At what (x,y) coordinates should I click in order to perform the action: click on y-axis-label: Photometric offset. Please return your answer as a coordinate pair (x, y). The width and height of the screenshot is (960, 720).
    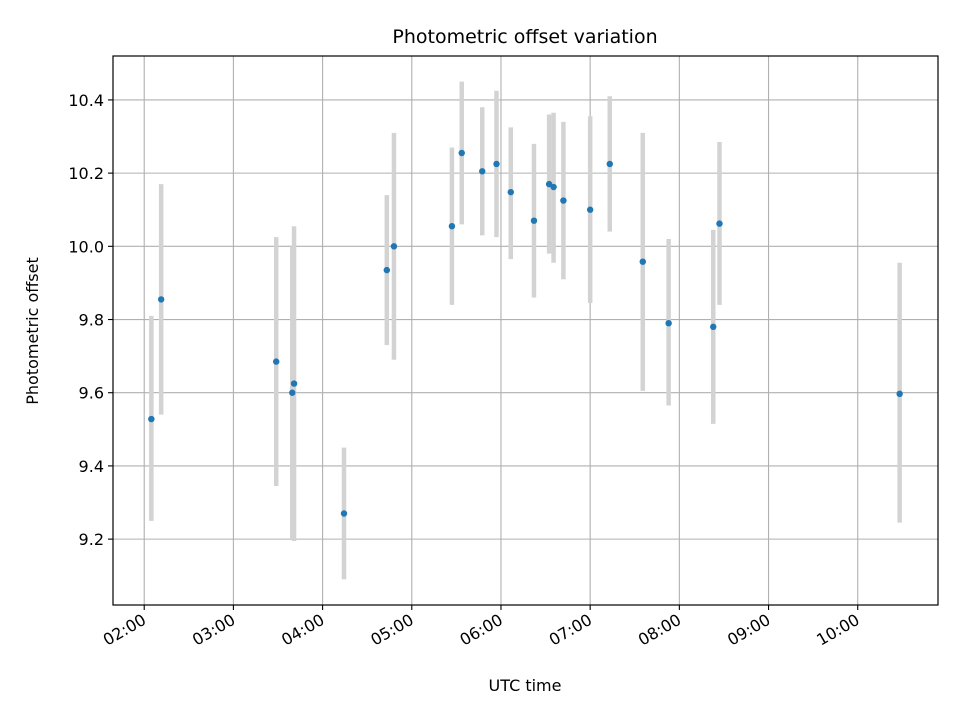
    Looking at the image, I should click on (32, 331).